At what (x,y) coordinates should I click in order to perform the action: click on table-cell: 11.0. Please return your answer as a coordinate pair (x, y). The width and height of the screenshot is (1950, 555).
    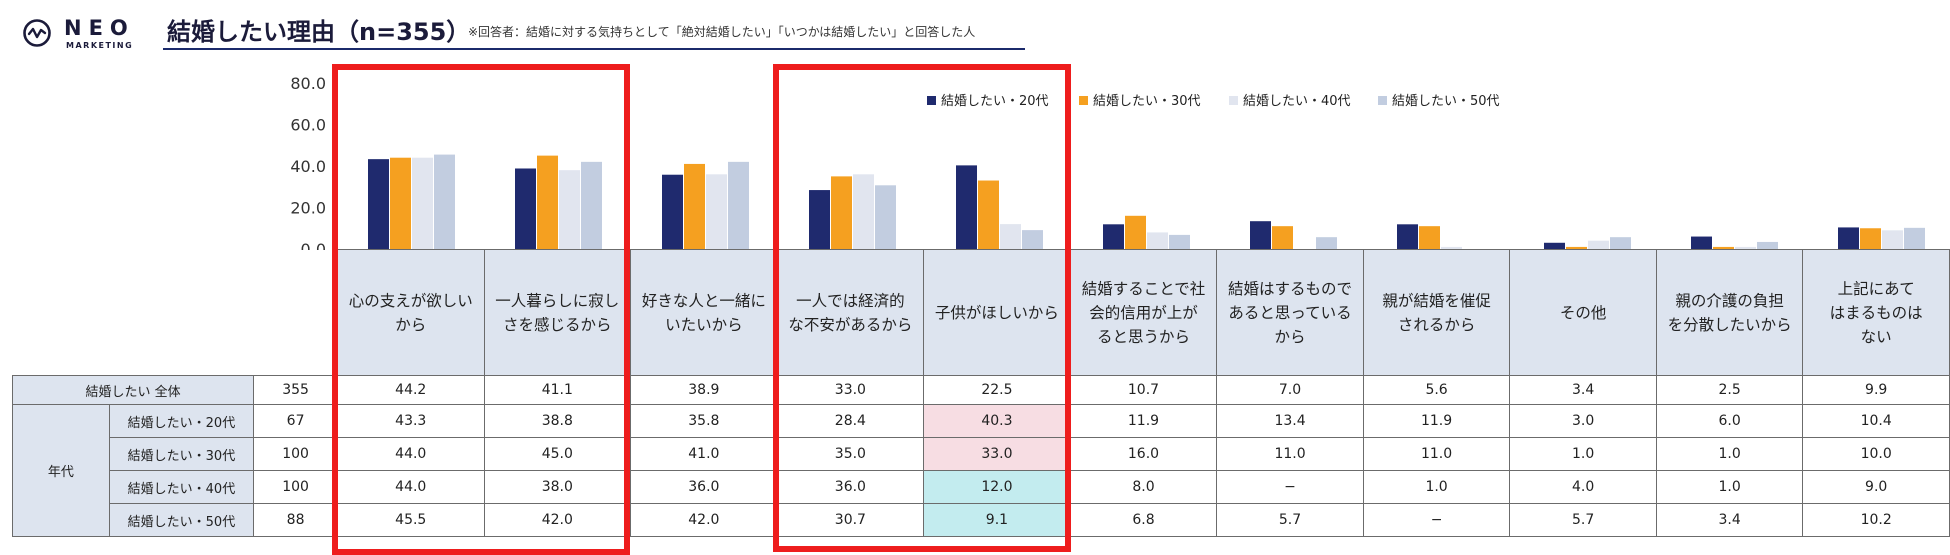
    Looking at the image, I should click on (1436, 454).